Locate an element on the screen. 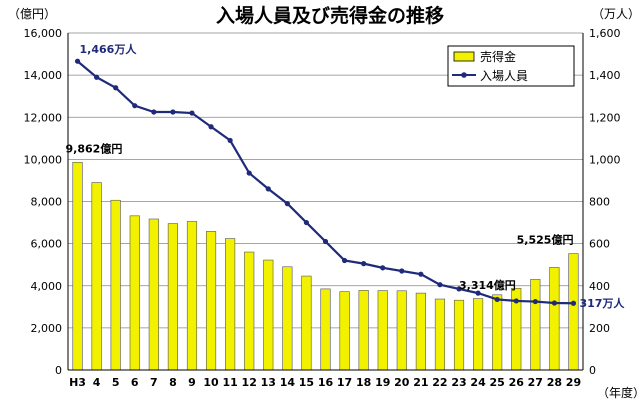  legend-line-marker is located at coordinates (464, 75).